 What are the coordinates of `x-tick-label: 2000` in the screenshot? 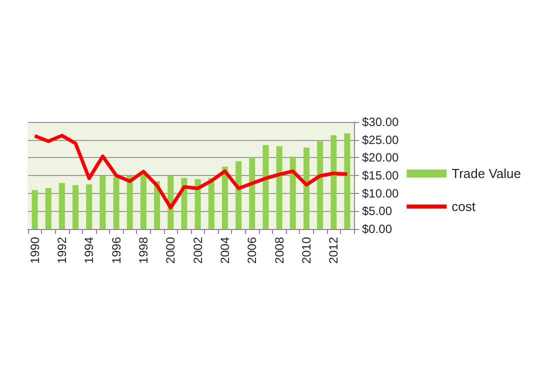 It's located at (171, 250).